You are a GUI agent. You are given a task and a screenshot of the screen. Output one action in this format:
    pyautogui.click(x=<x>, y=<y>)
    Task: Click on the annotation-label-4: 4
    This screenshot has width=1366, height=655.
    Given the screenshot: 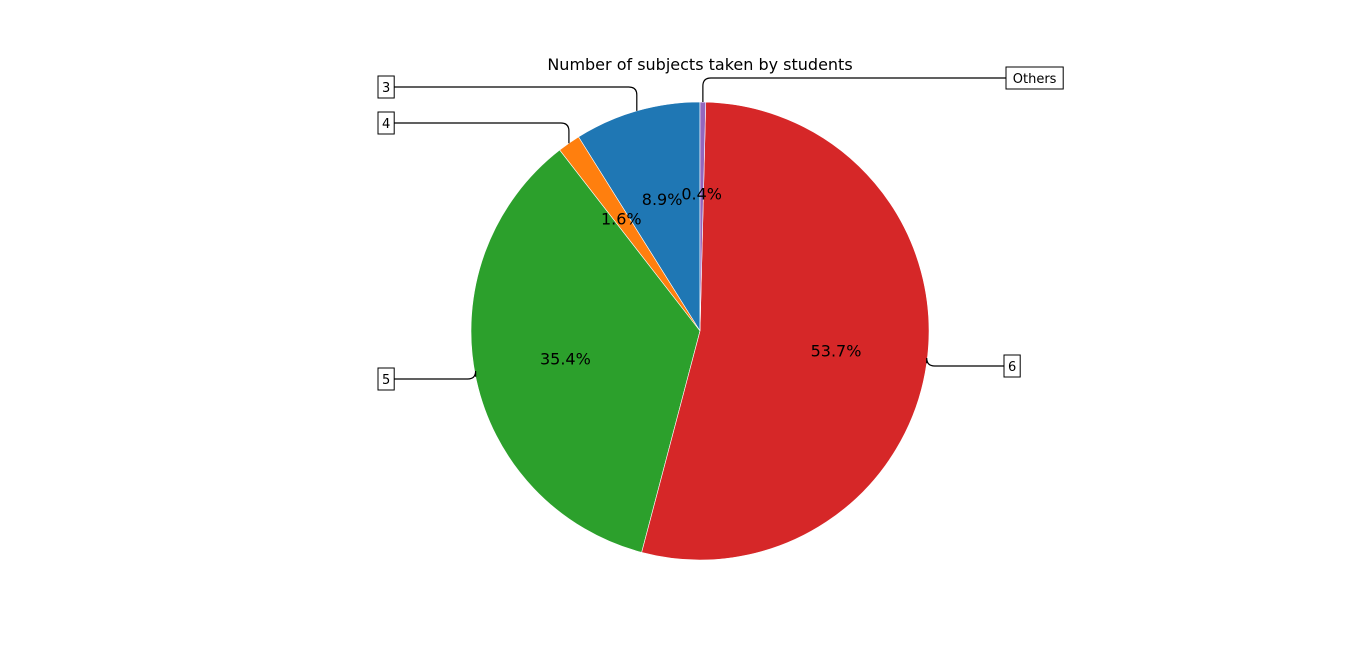 What is the action you would take?
    pyautogui.click(x=386, y=124)
    